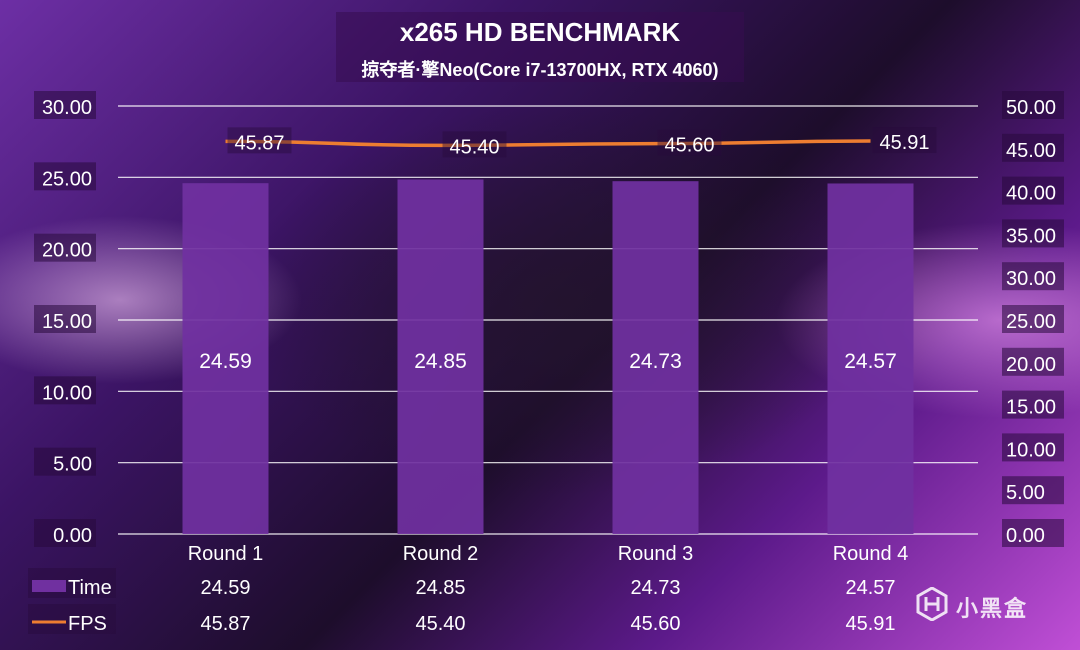 The image size is (1080, 650). What do you see at coordinates (870, 624) in the screenshot?
I see `table-cell: 45.91` at bounding box center [870, 624].